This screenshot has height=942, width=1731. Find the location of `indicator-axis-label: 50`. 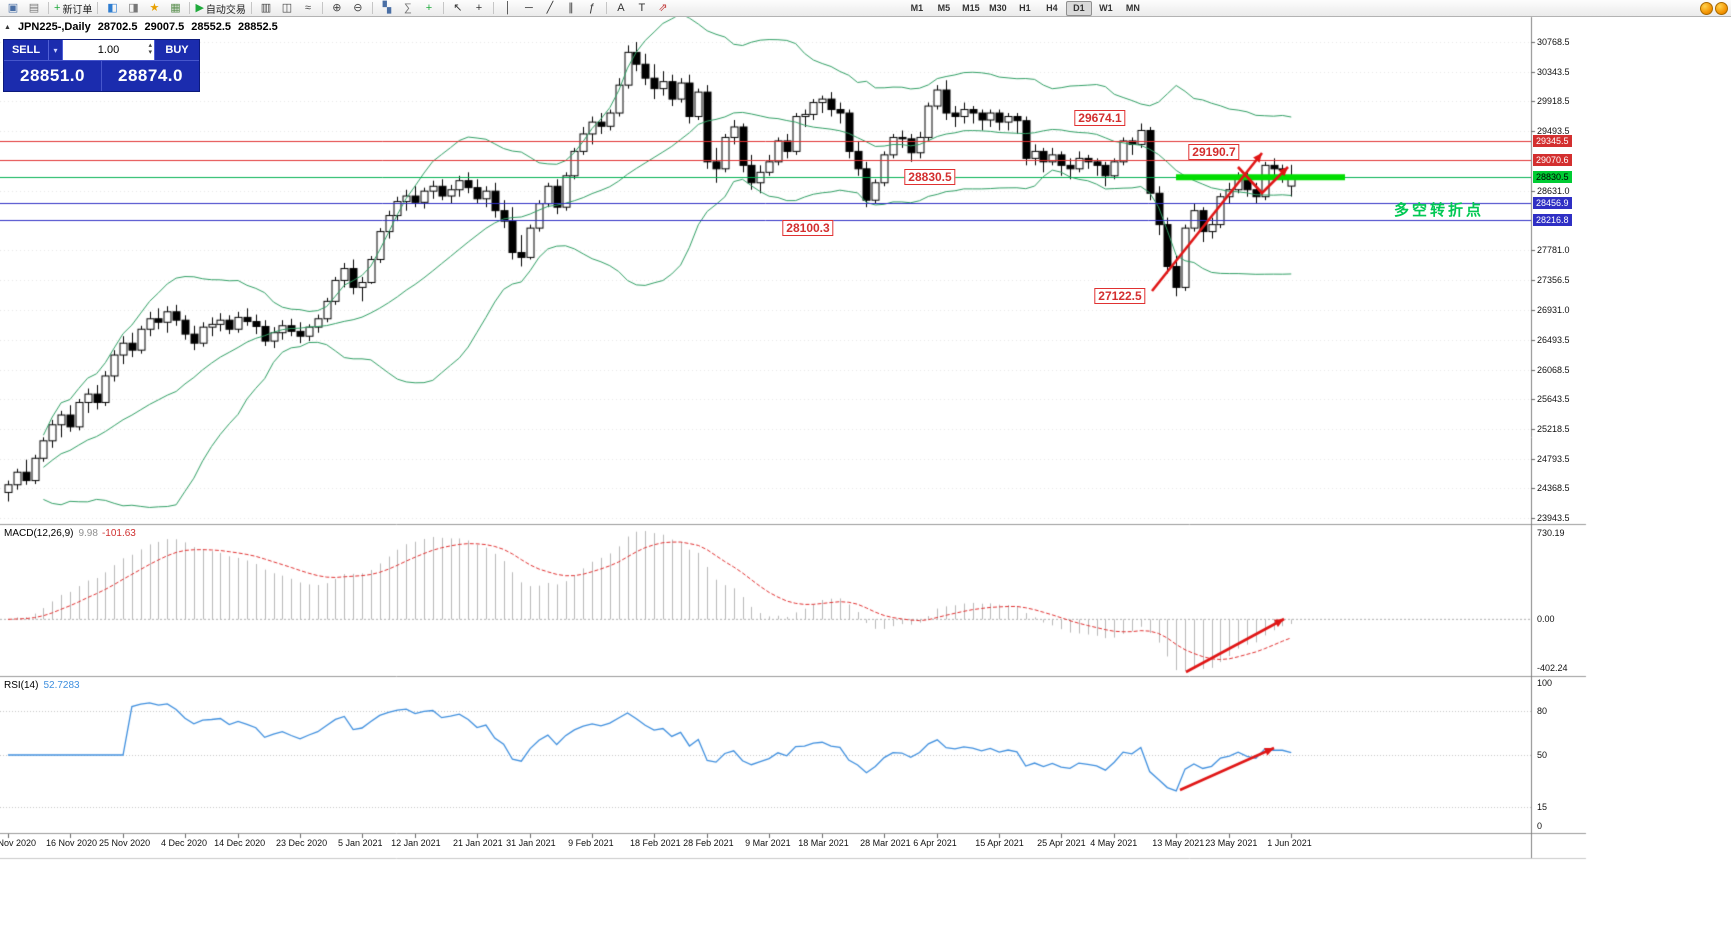

indicator-axis-label: 50 is located at coordinates (1542, 755).